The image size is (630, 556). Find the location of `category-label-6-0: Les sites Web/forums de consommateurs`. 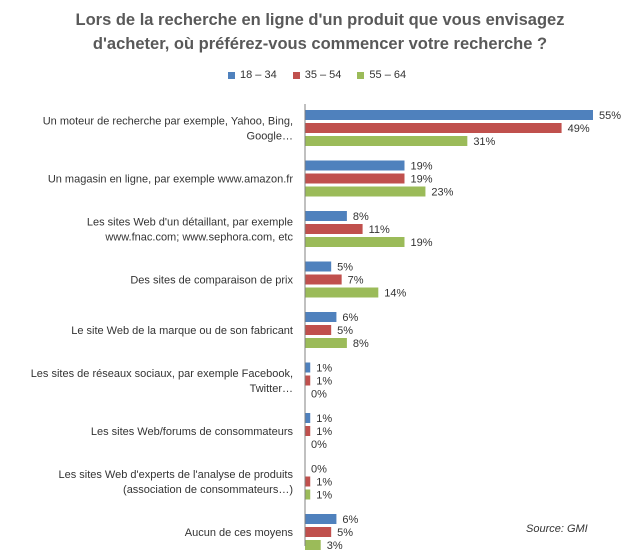

category-label-6-0: Les sites Web/forums de consommateurs is located at coordinates (192, 432).